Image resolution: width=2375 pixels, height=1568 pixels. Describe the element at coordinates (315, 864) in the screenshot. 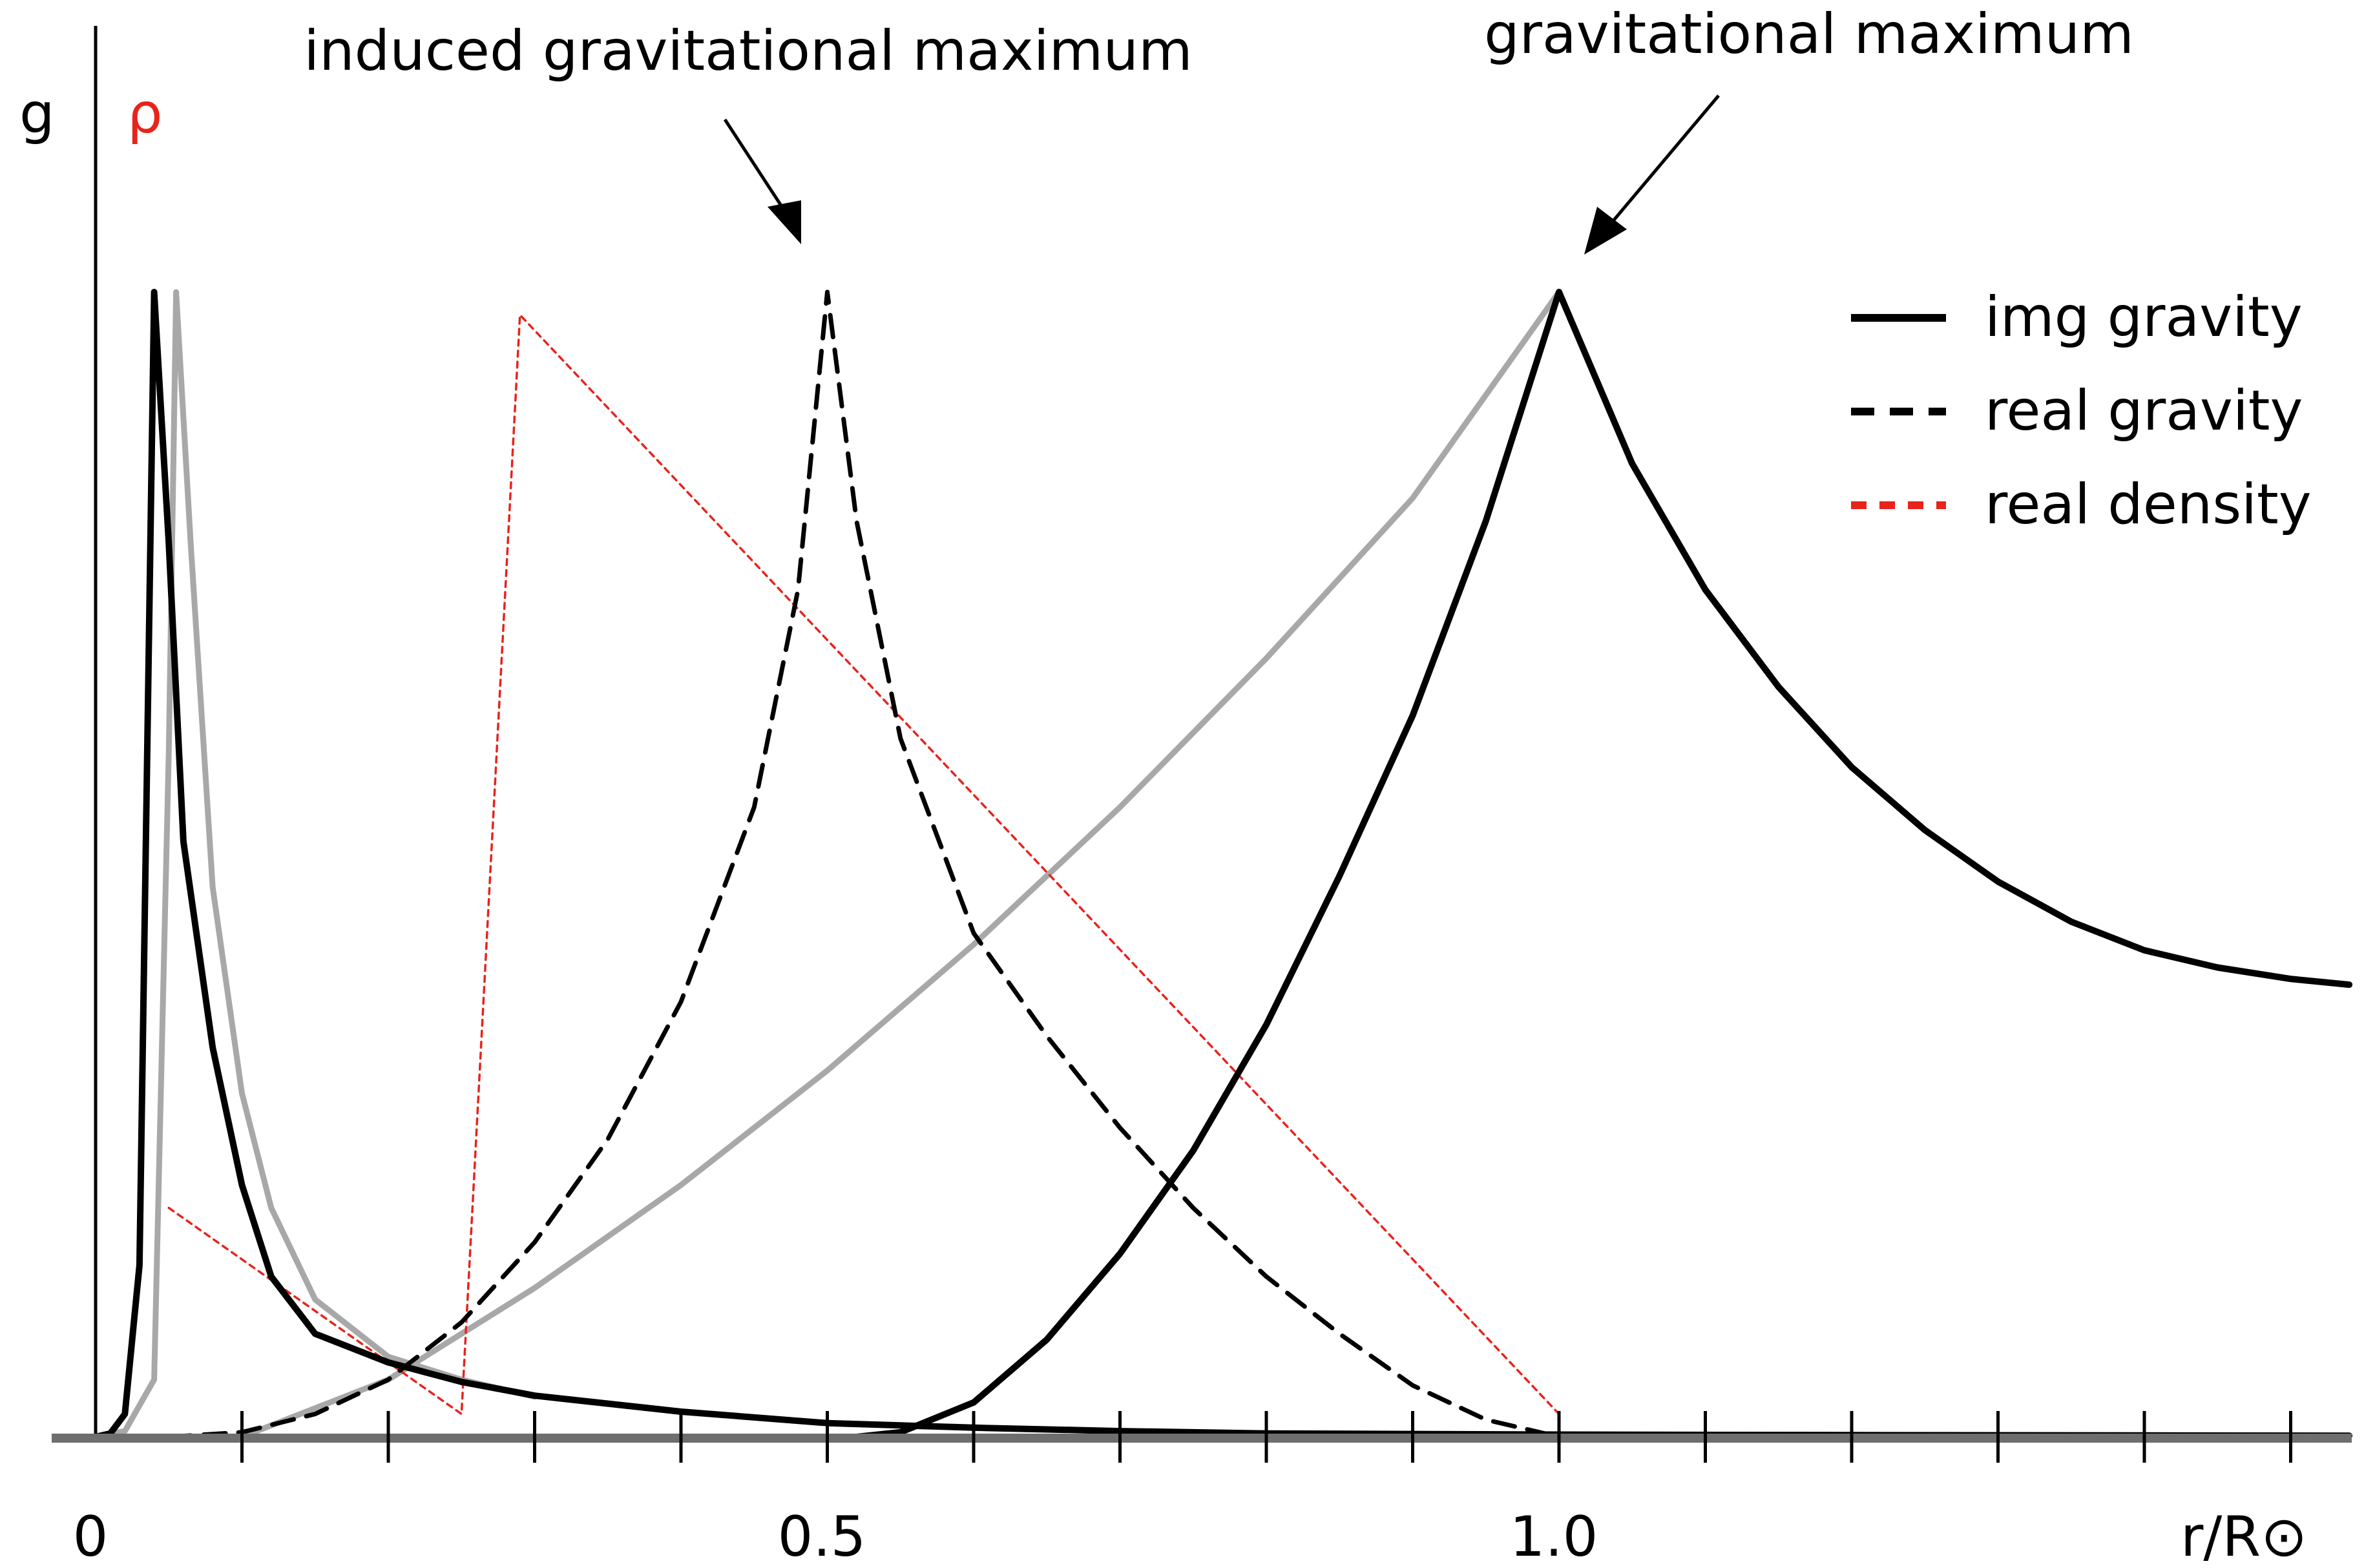

I see `series-gray-curve-core` at that location.